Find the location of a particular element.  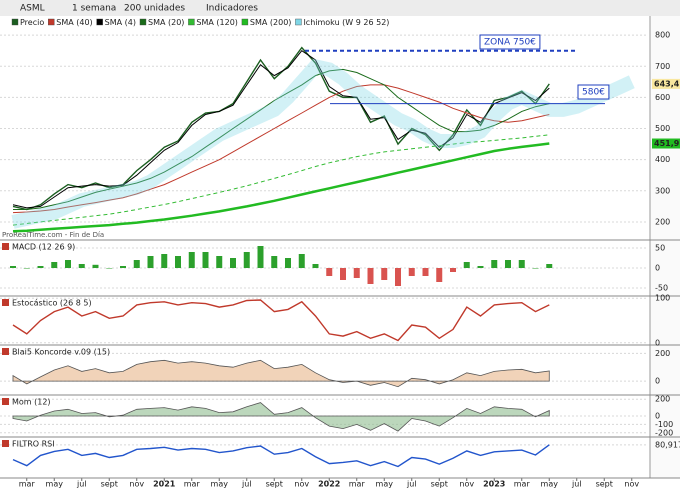

legend-label: Precio is located at coordinates (32, 22).